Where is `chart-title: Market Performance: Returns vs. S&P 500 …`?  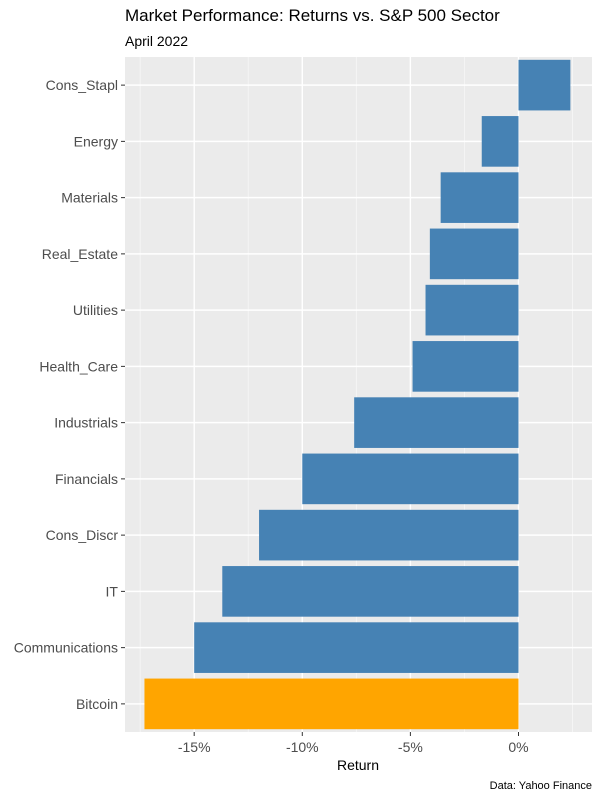 chart-title: Market Performance: Returns vs. S&P 500 … is located at coordinates (312, 15).